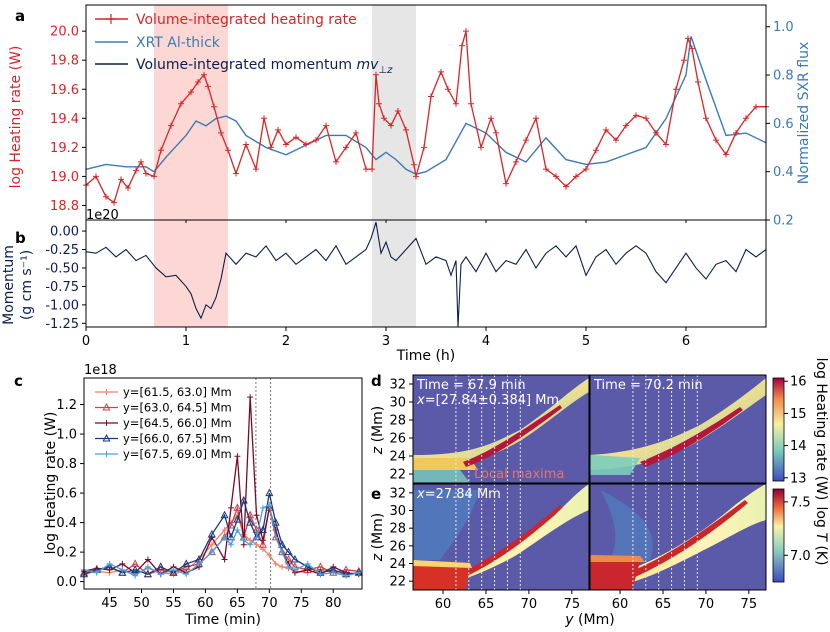 The width and height of the screenshot is (830, 632). Describe the element at coordinates (64, 148) in the screenshot. I see `a-left-tick-label: 19.2` at that location.